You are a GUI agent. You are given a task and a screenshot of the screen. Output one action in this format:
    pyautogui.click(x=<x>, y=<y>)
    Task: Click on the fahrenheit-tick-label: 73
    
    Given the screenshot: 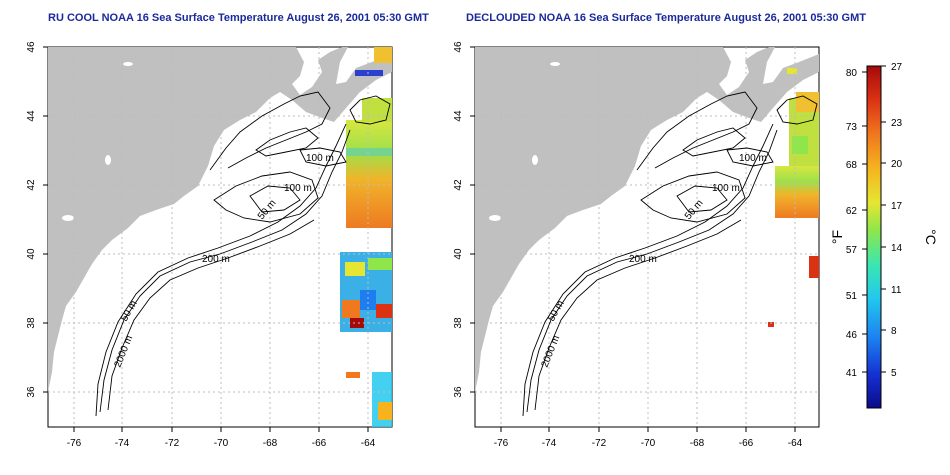 What is the action you would take?
    pyautogui.click(x=852, y=127)
    